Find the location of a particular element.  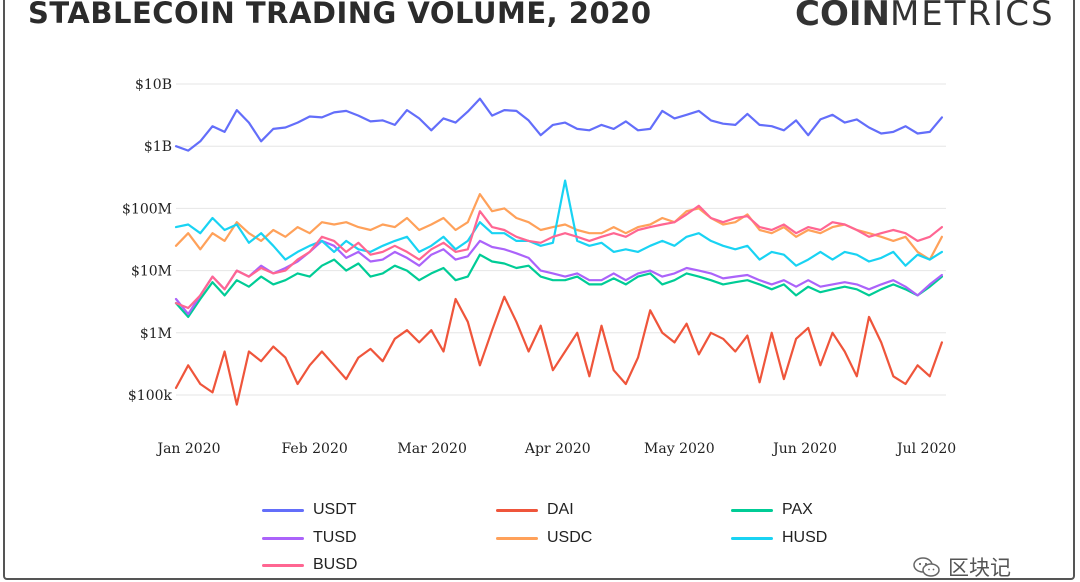

y-tick-label: $100M is located at coordinates (147, 209).